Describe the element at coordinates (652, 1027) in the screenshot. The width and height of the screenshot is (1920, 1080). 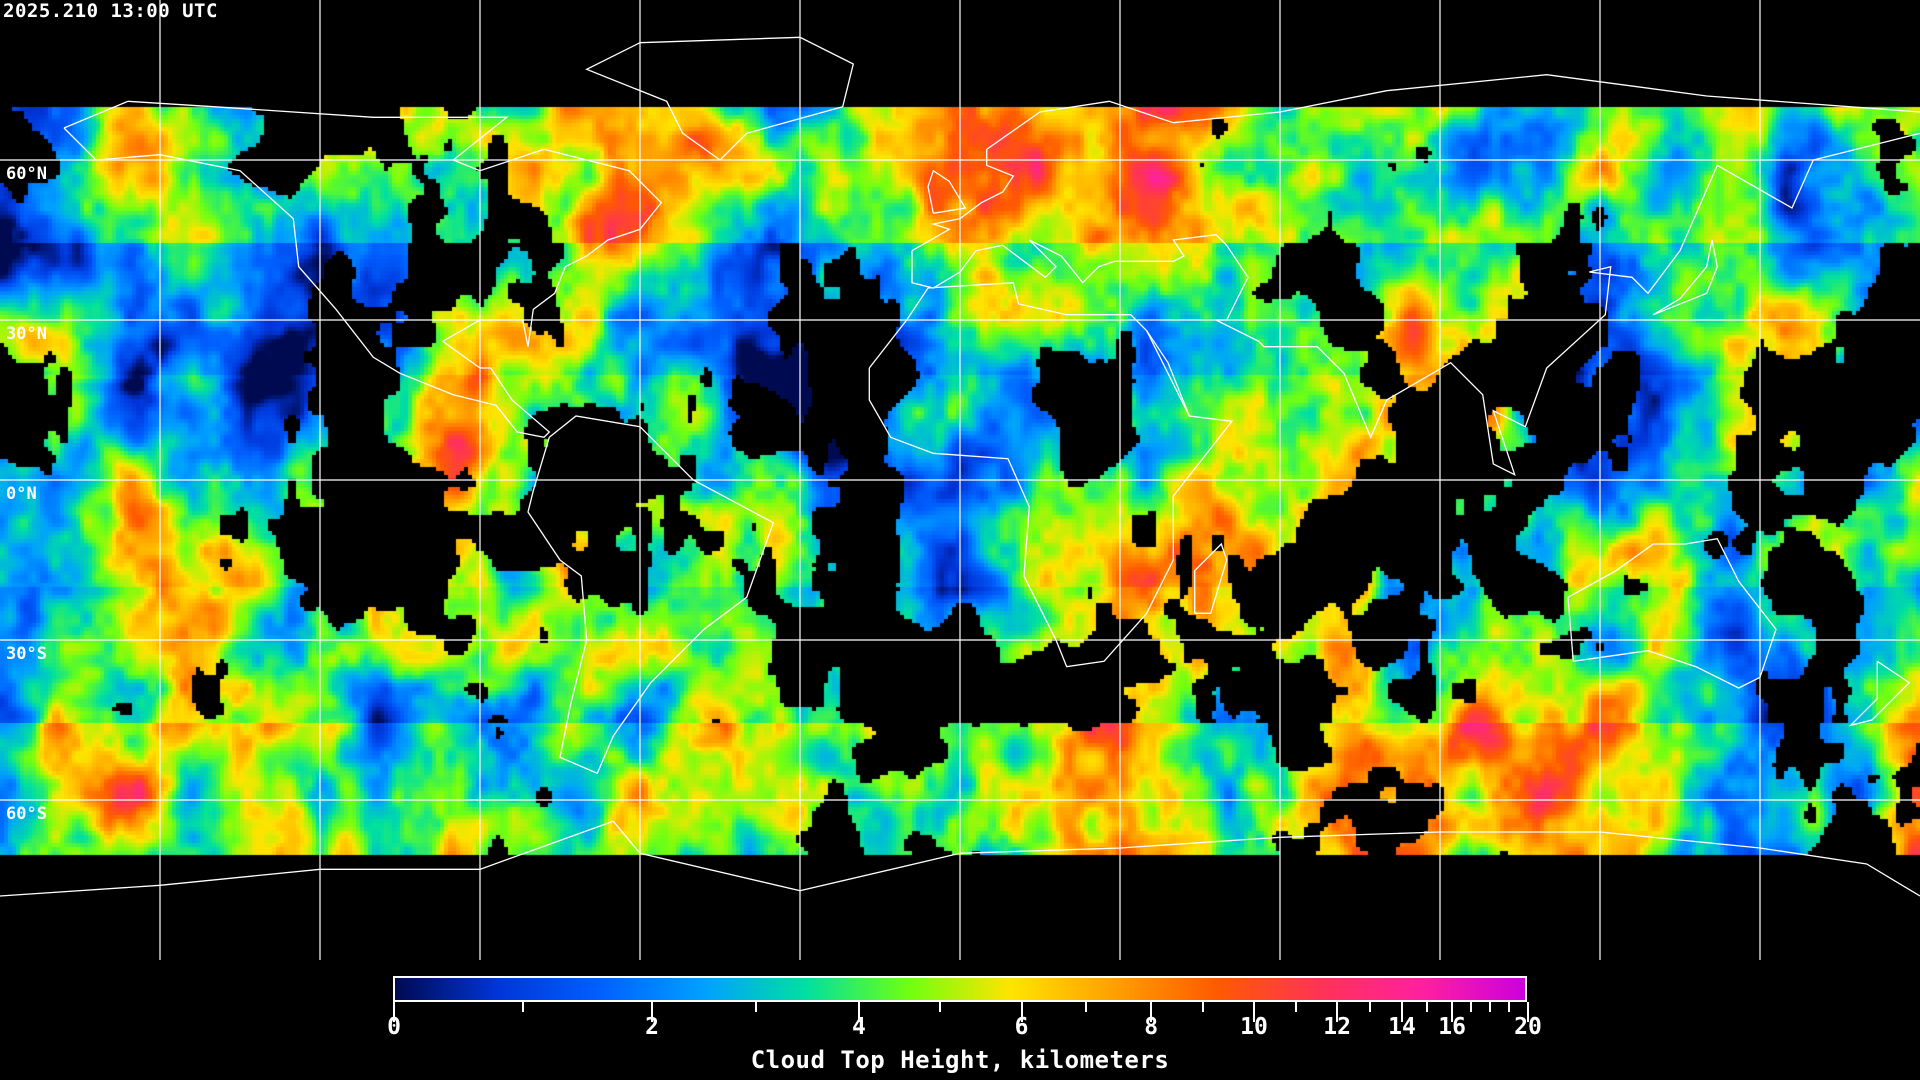
I see `tick-label: 2` at that location.